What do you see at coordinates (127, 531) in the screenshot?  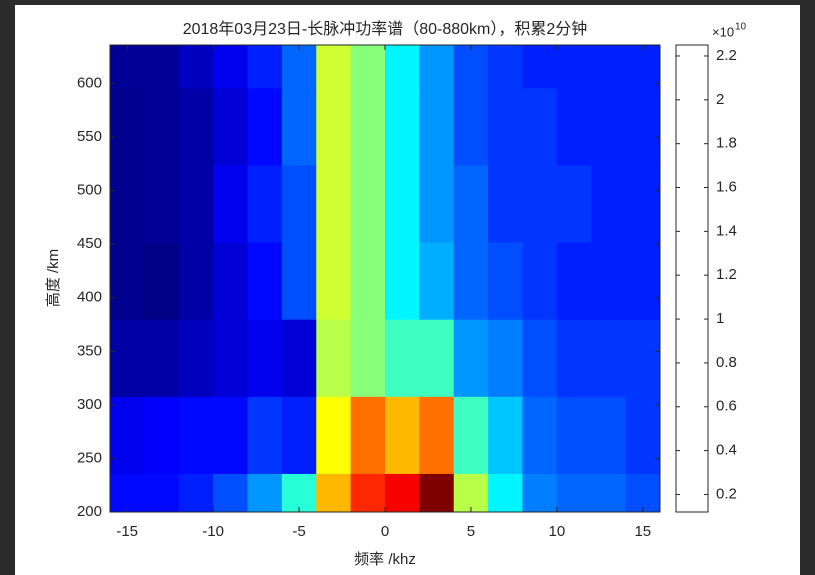 I see `x-tick-label: -15` at bounding box center [127, 531].